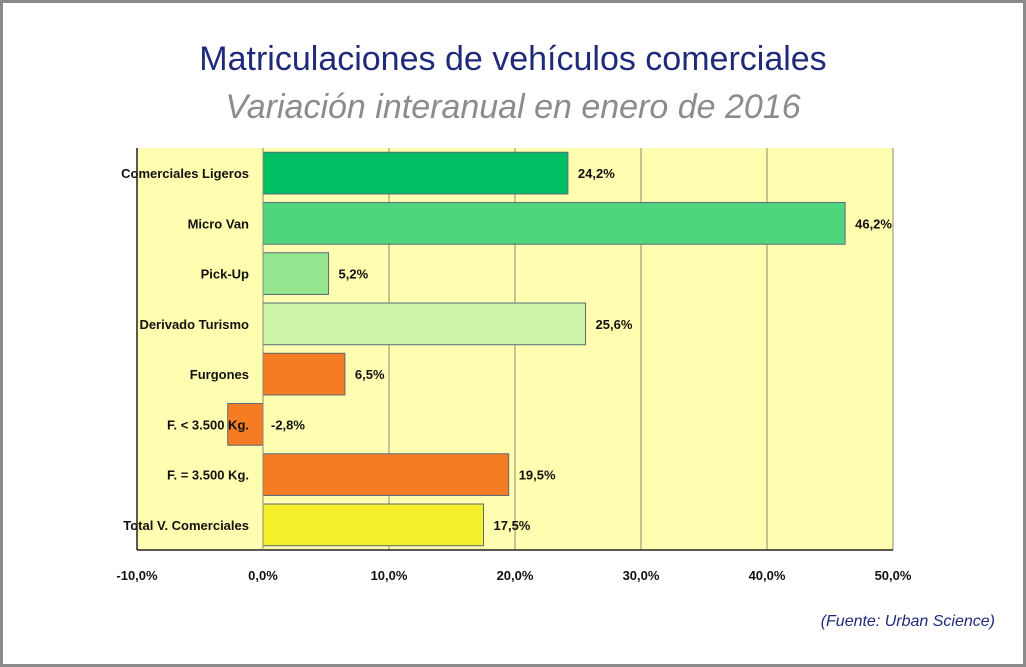 This screenshot has height=667, width=1026. Describe the element at coordinates (208, 424) in the screenshot. I see `category-label: F. < 3.500 Kg.` at that location.